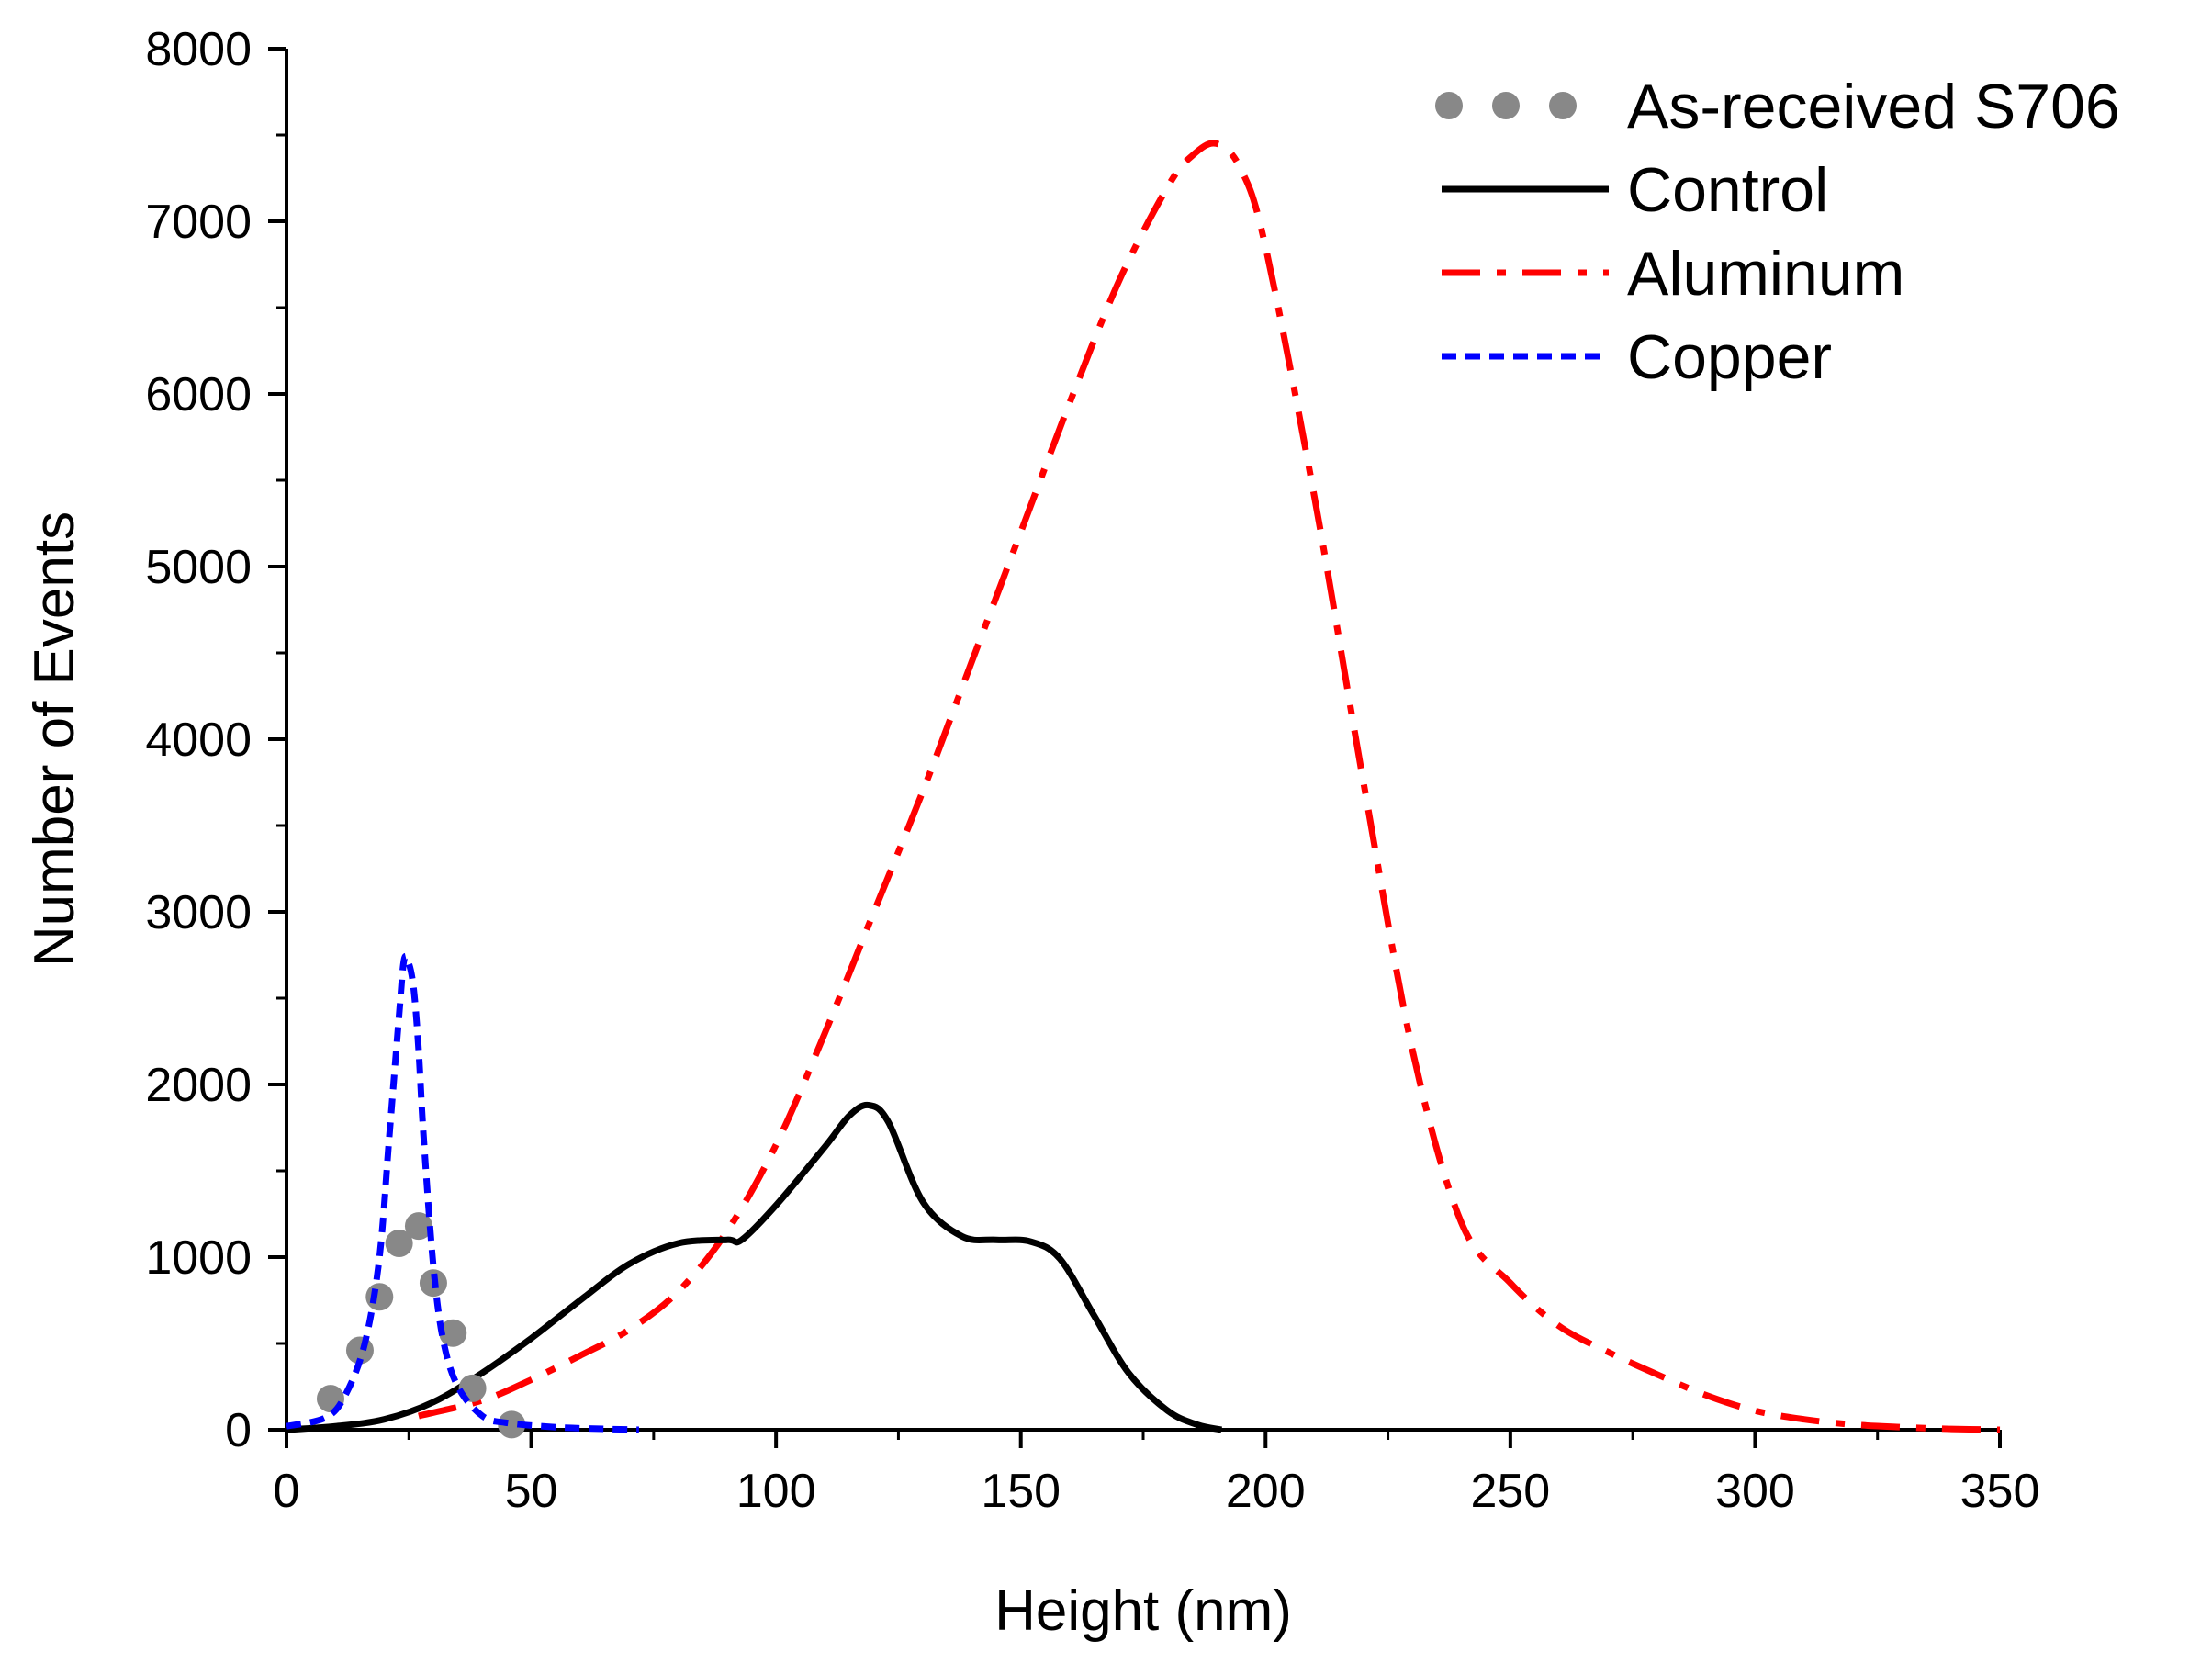  I want to click on x-tick-label: 0, so click(287, 1492).